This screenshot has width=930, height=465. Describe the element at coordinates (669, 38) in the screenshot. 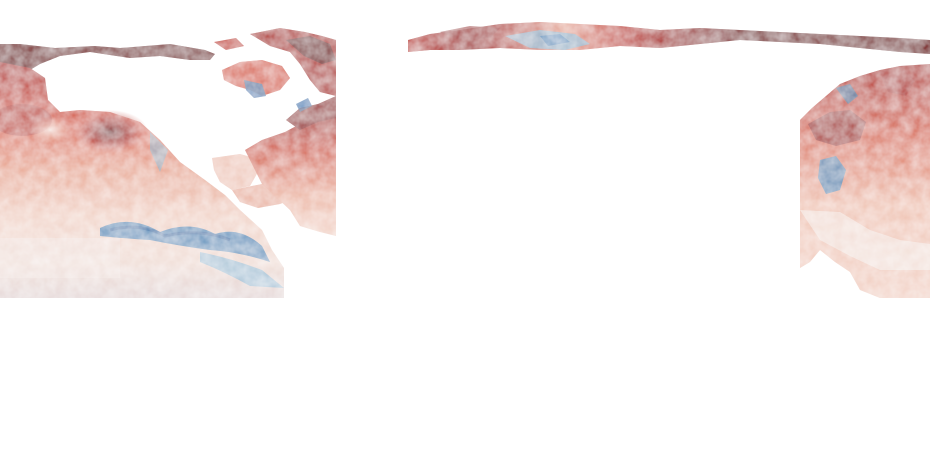

I see `arctic-ocean-region` at that location.